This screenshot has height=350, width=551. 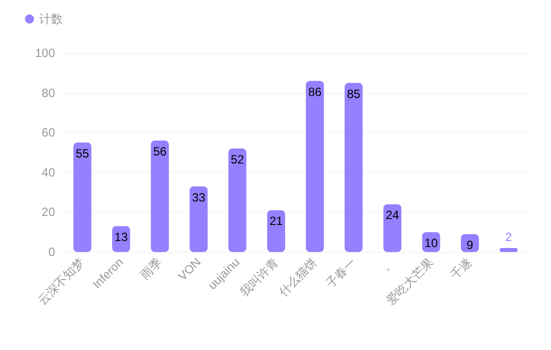 I want to click on y-tick-label: 100, so click(x=45, y=53).